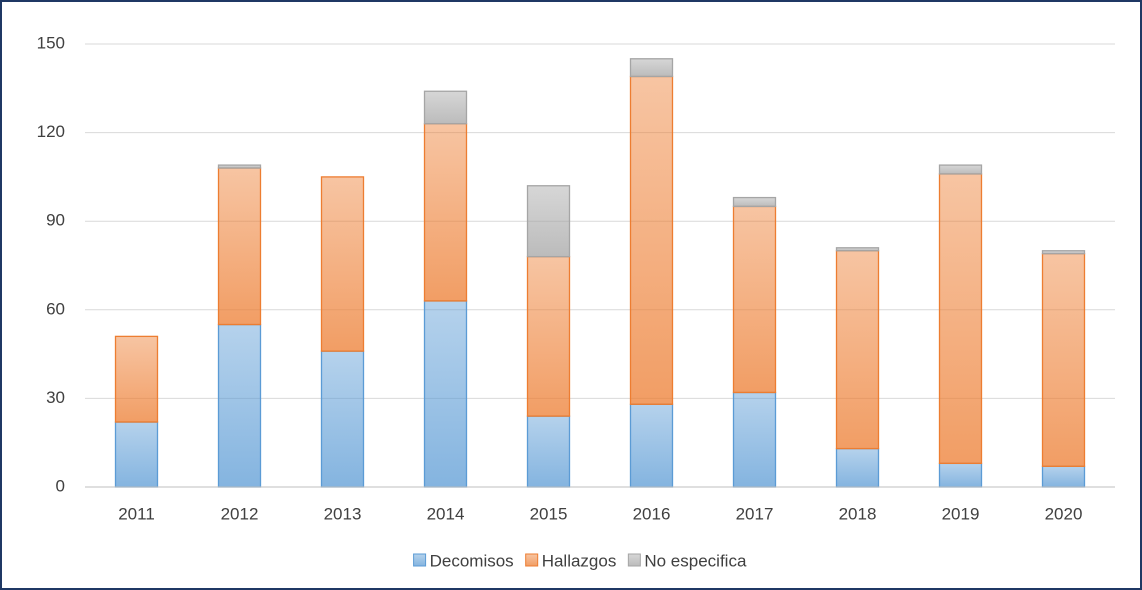 The height and width of the screenshot is (590, 1142). What do you see at coordinates (695, 560) in the screenshot?
I see `legend-label: No especifica` at bounding box center [695, 560].